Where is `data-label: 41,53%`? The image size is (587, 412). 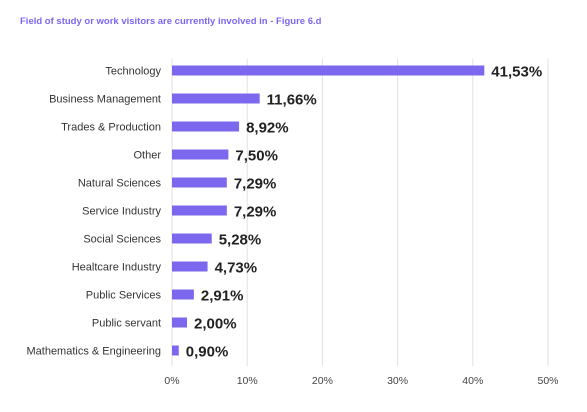
data-label: 41,53% is located at coordinates (516, 72).